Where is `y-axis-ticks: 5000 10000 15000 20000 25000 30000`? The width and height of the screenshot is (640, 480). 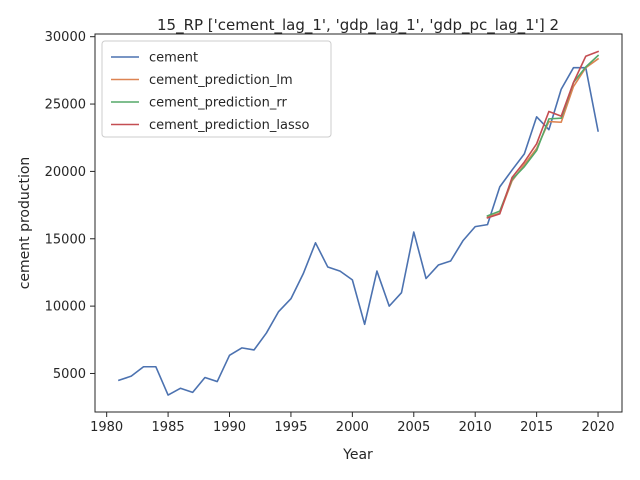 y-axis-ticks: 5000 10000 15000 20000 25000 30000 is located at coordinates (70, 206).